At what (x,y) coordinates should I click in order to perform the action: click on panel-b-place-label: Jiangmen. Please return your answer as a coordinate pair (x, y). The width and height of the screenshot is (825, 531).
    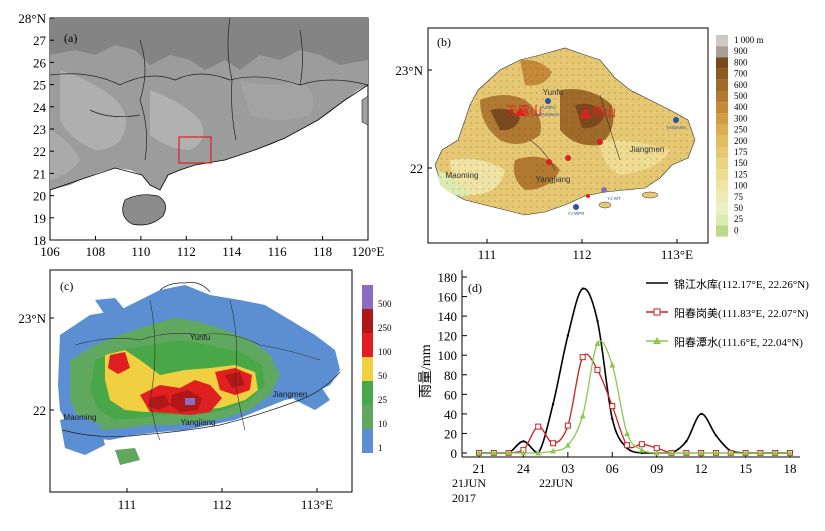
    Looking at the image, I should click on (647, 149).